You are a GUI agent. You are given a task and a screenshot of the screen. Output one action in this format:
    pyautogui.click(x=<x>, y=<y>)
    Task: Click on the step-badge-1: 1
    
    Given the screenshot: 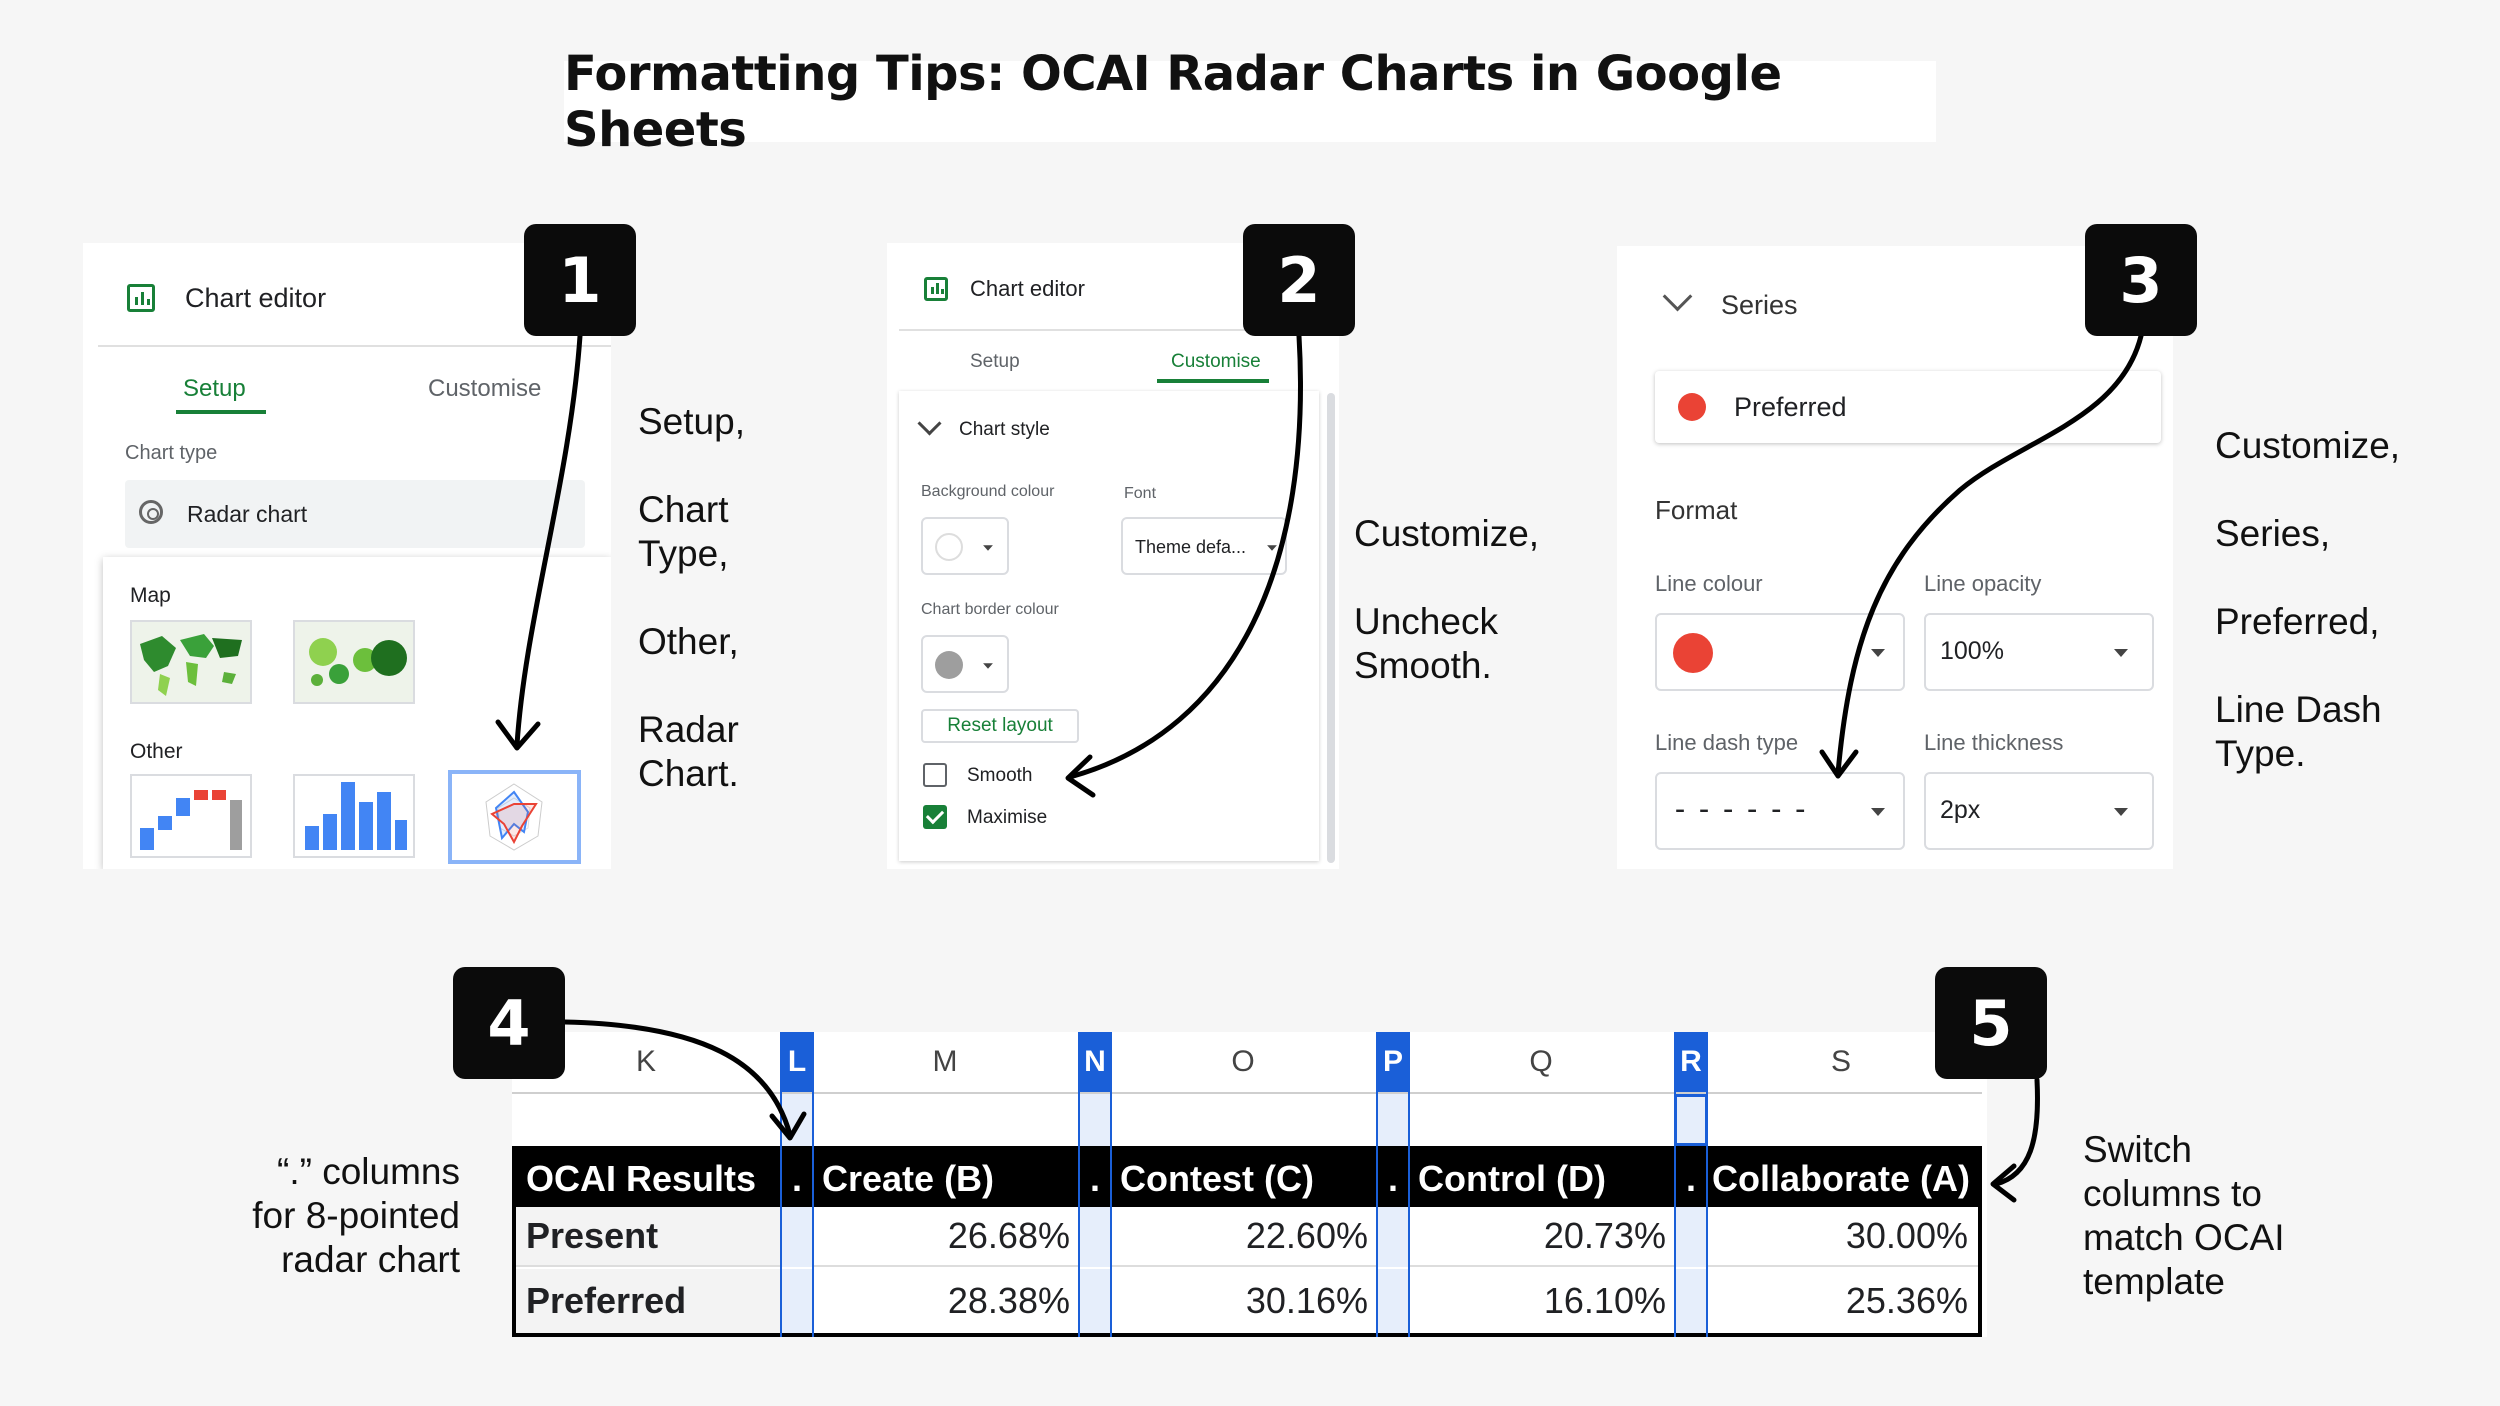 What is the action you would take?
    pyautogui.click(x=580, y=280)
    